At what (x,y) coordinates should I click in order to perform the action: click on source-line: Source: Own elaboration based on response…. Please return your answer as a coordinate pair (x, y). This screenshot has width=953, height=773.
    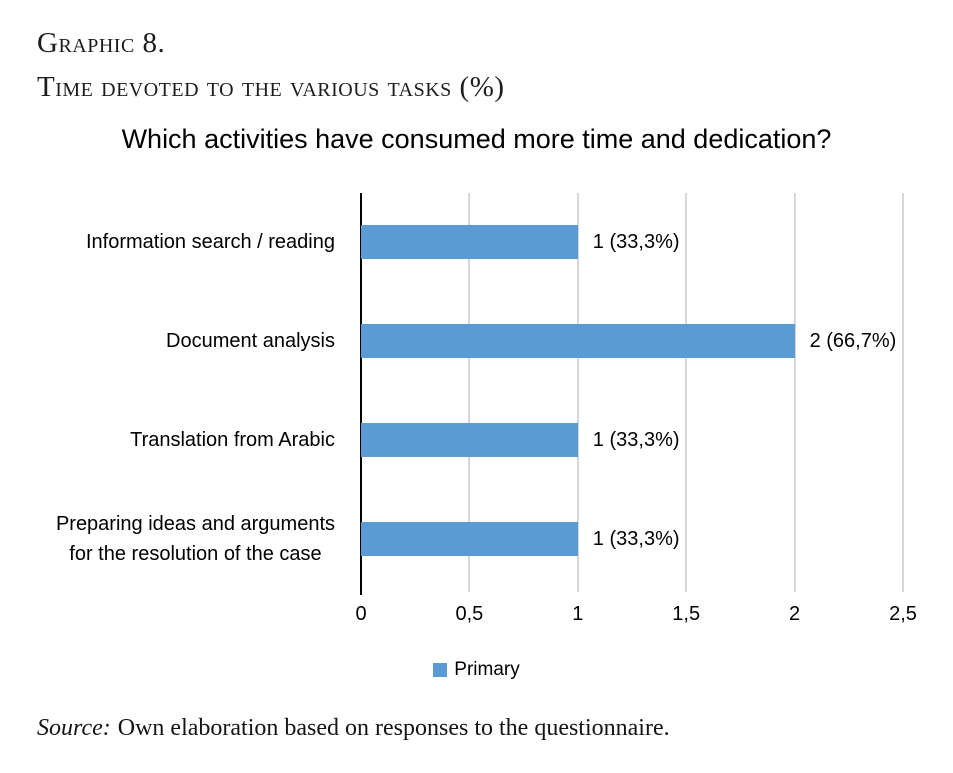
    Looking at the image, I should click on (353, 728).